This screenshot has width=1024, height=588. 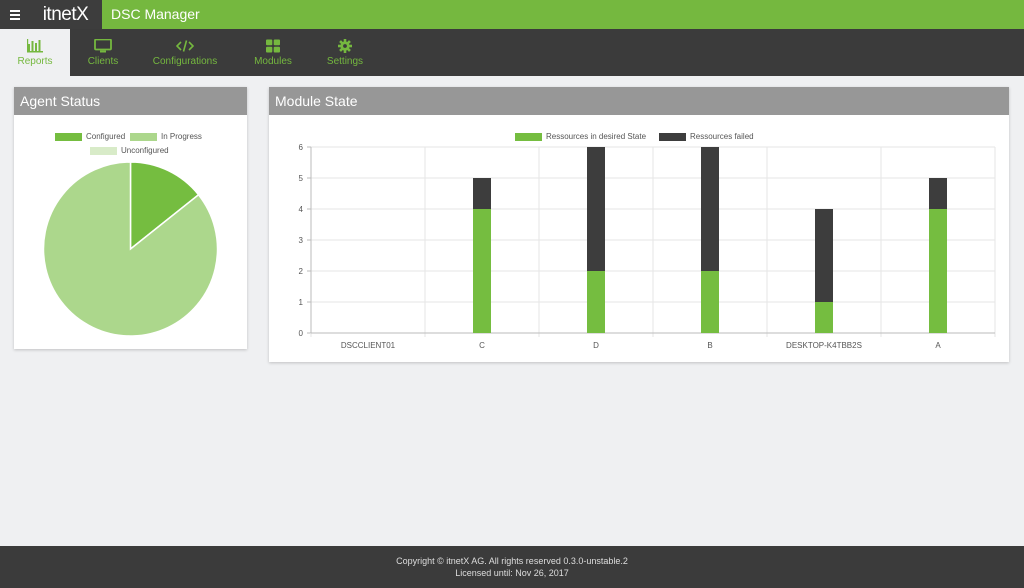 I want to click on bar-desired-b, so click(x=710, y=302).